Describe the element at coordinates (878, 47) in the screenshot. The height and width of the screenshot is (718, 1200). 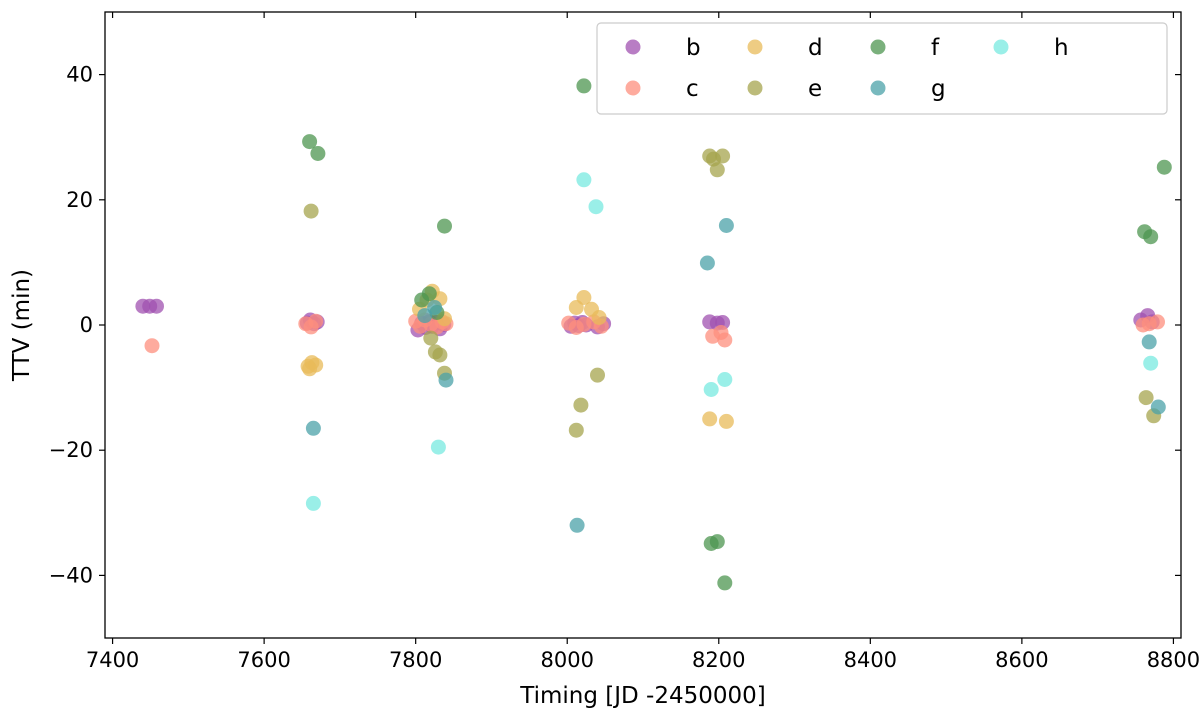
I see `legend-marker-f` at that location.